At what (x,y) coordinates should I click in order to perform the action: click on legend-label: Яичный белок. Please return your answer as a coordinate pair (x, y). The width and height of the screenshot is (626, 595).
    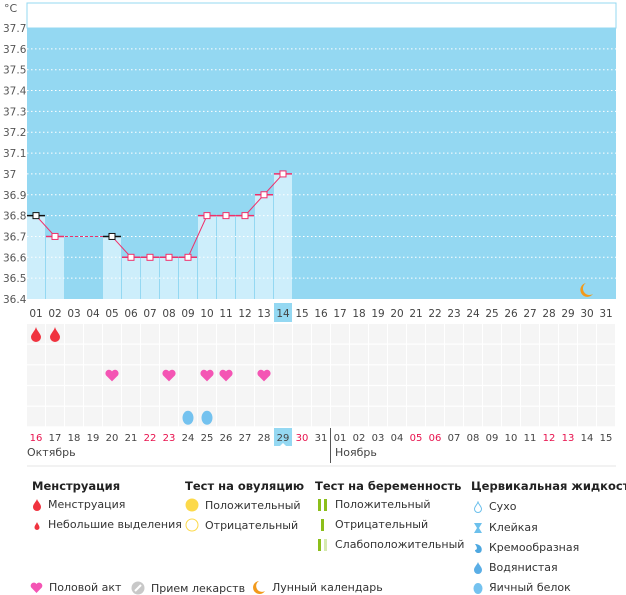
    Looking at the image, I should click on (530, 587).